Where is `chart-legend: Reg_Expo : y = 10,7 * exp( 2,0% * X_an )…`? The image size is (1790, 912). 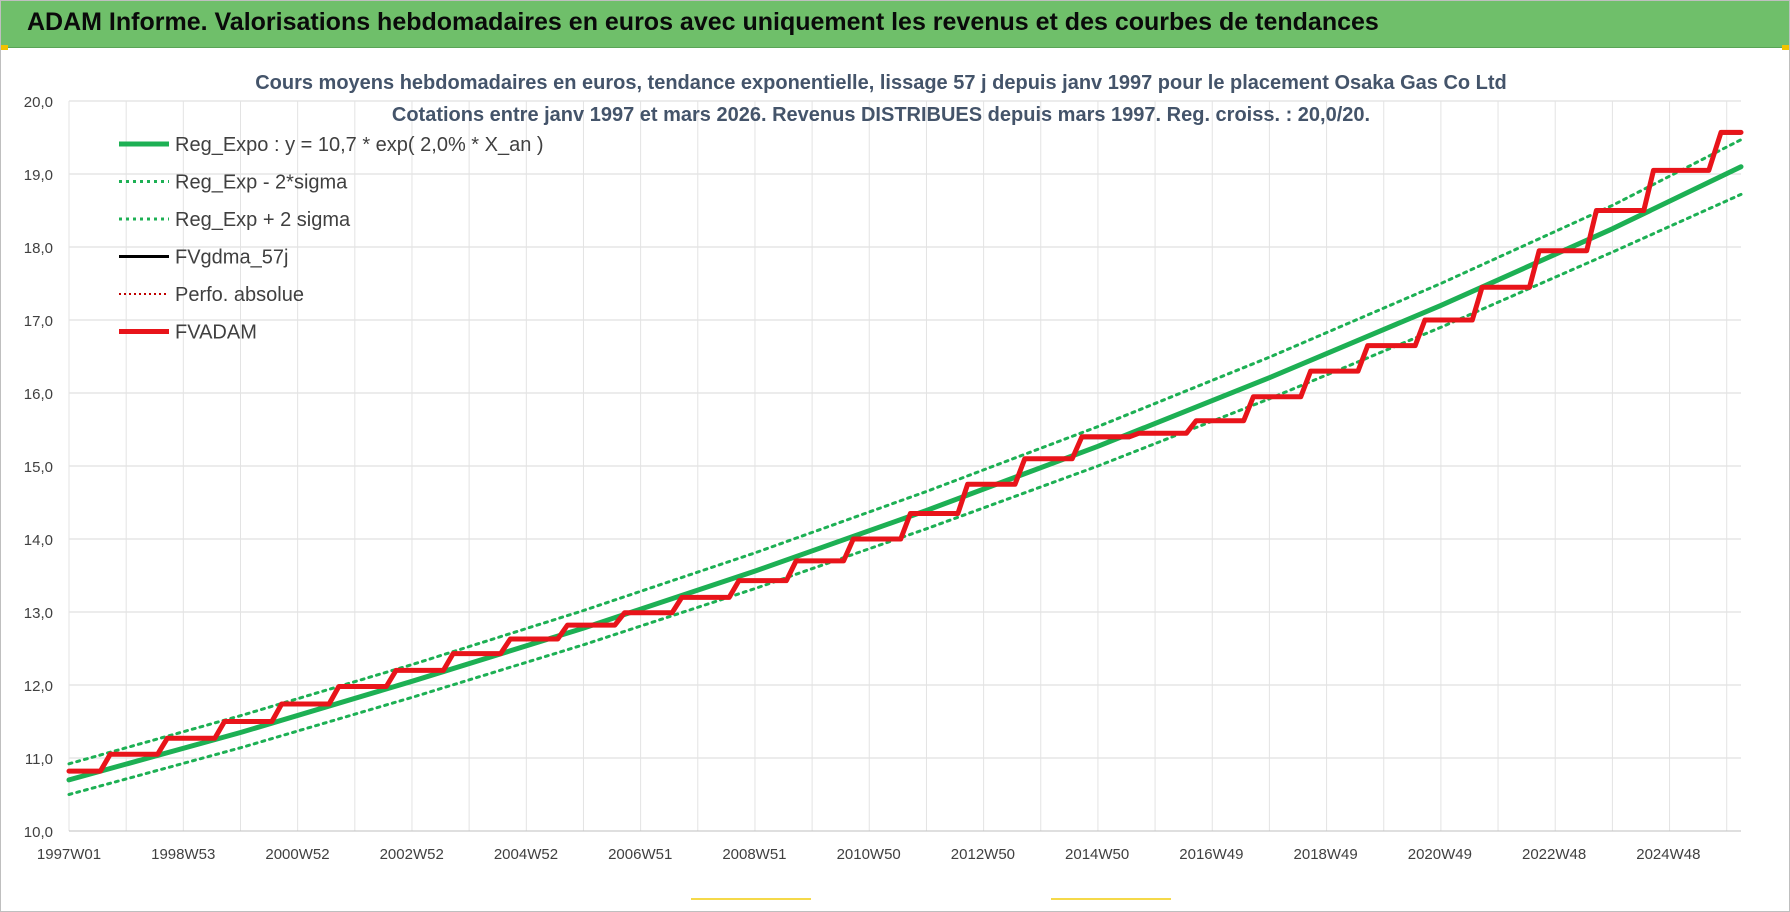
chart-legend: Reg_Expo : y = 10,7 * exp( 2,0% * X_an )… is located at coordinates (331, 239).